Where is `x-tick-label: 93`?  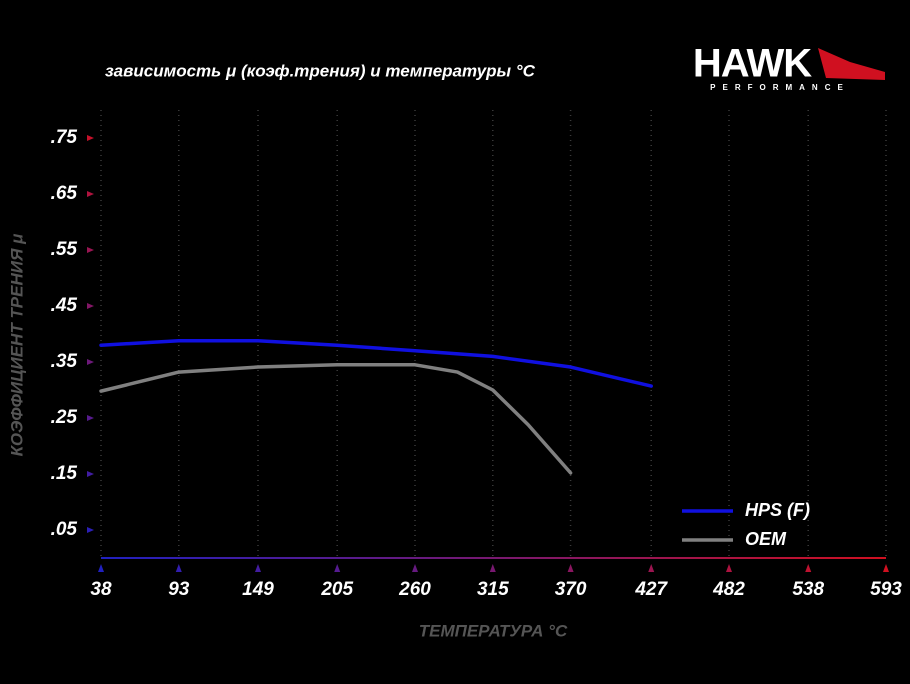 x-tick-label: 93 is located at coordinates (179, 589).